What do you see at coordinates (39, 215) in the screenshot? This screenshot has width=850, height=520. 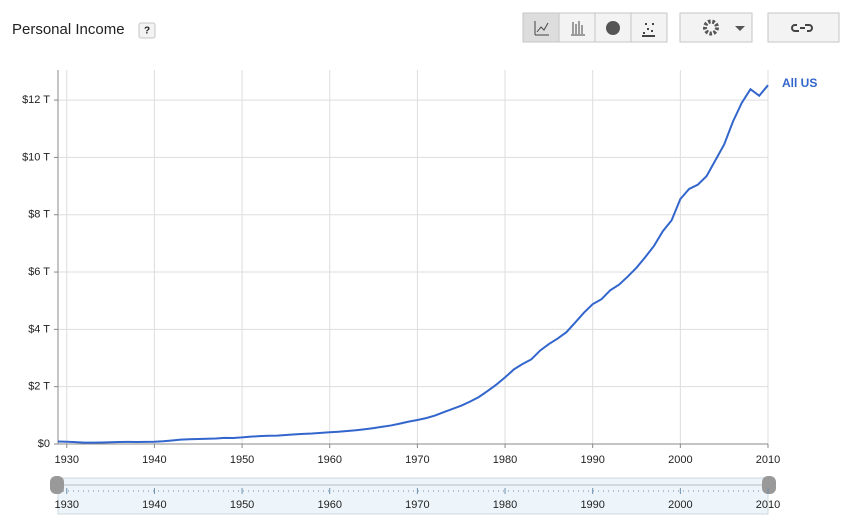 I see `y-tick-label: $8 T` at bounding box center [39, 215].